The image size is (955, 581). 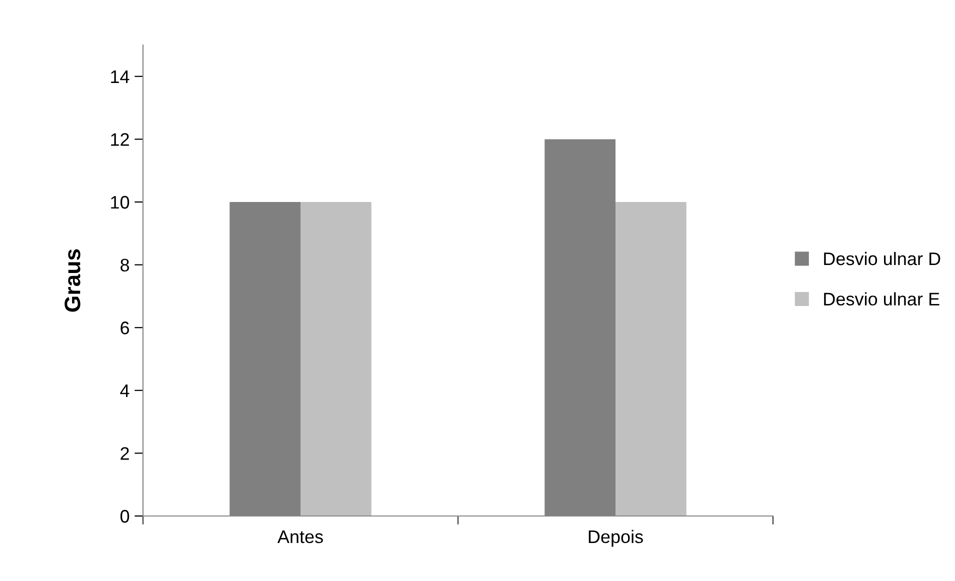 What do you see at coordinates (125, 328) in the screenshot?
I see `y-tick-label: 6` at bounding box center [125, 328].